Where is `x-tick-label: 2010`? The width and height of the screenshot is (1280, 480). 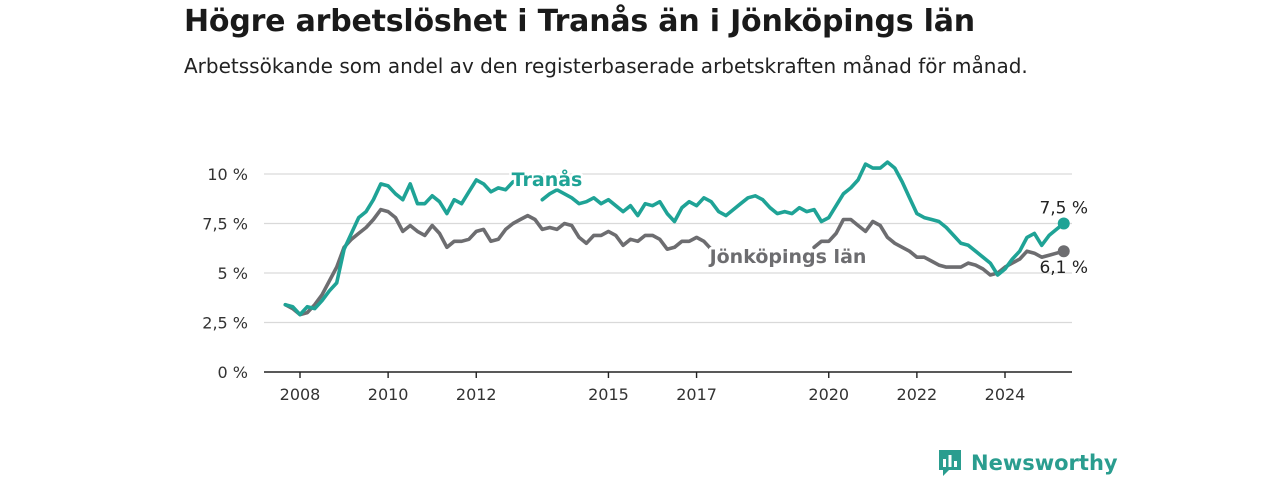
x-tick-label: 2010 is located at coordinates (388, 394).